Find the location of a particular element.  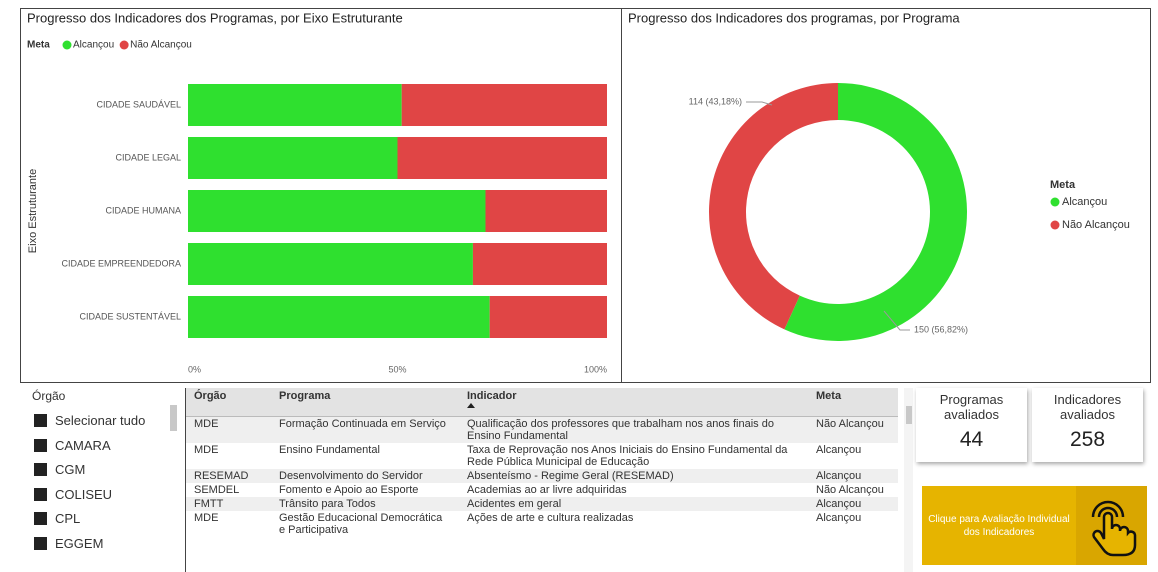

y-tick-label: CIDADE SUSTENTÁVEL is located at coordinates (130, 316).